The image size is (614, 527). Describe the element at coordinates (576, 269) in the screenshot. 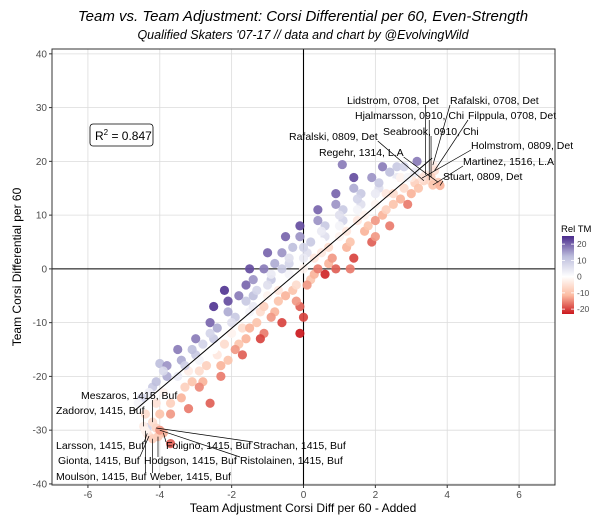

I see `color-legend: Rel TM 20 10 0 -10 -20` at that location.